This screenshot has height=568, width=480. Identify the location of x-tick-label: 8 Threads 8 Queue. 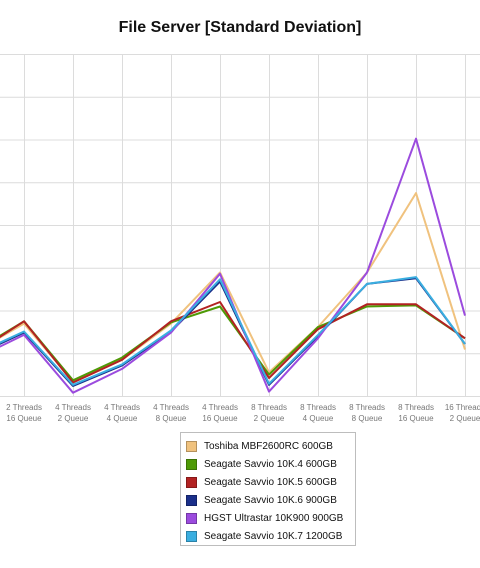
(367, 413).